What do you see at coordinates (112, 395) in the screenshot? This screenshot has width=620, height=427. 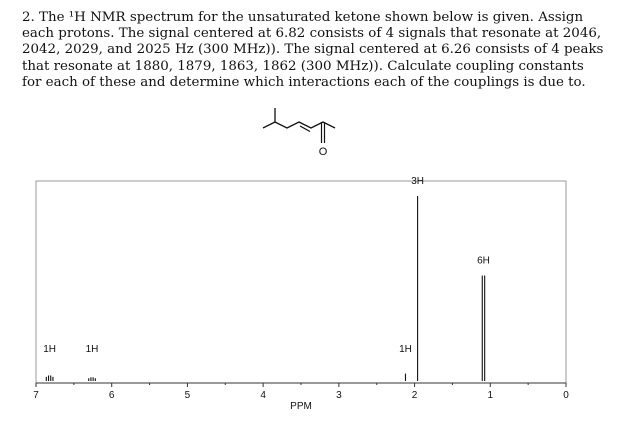 I see `x-tick-label: 6` at bounding box center [112, 395].